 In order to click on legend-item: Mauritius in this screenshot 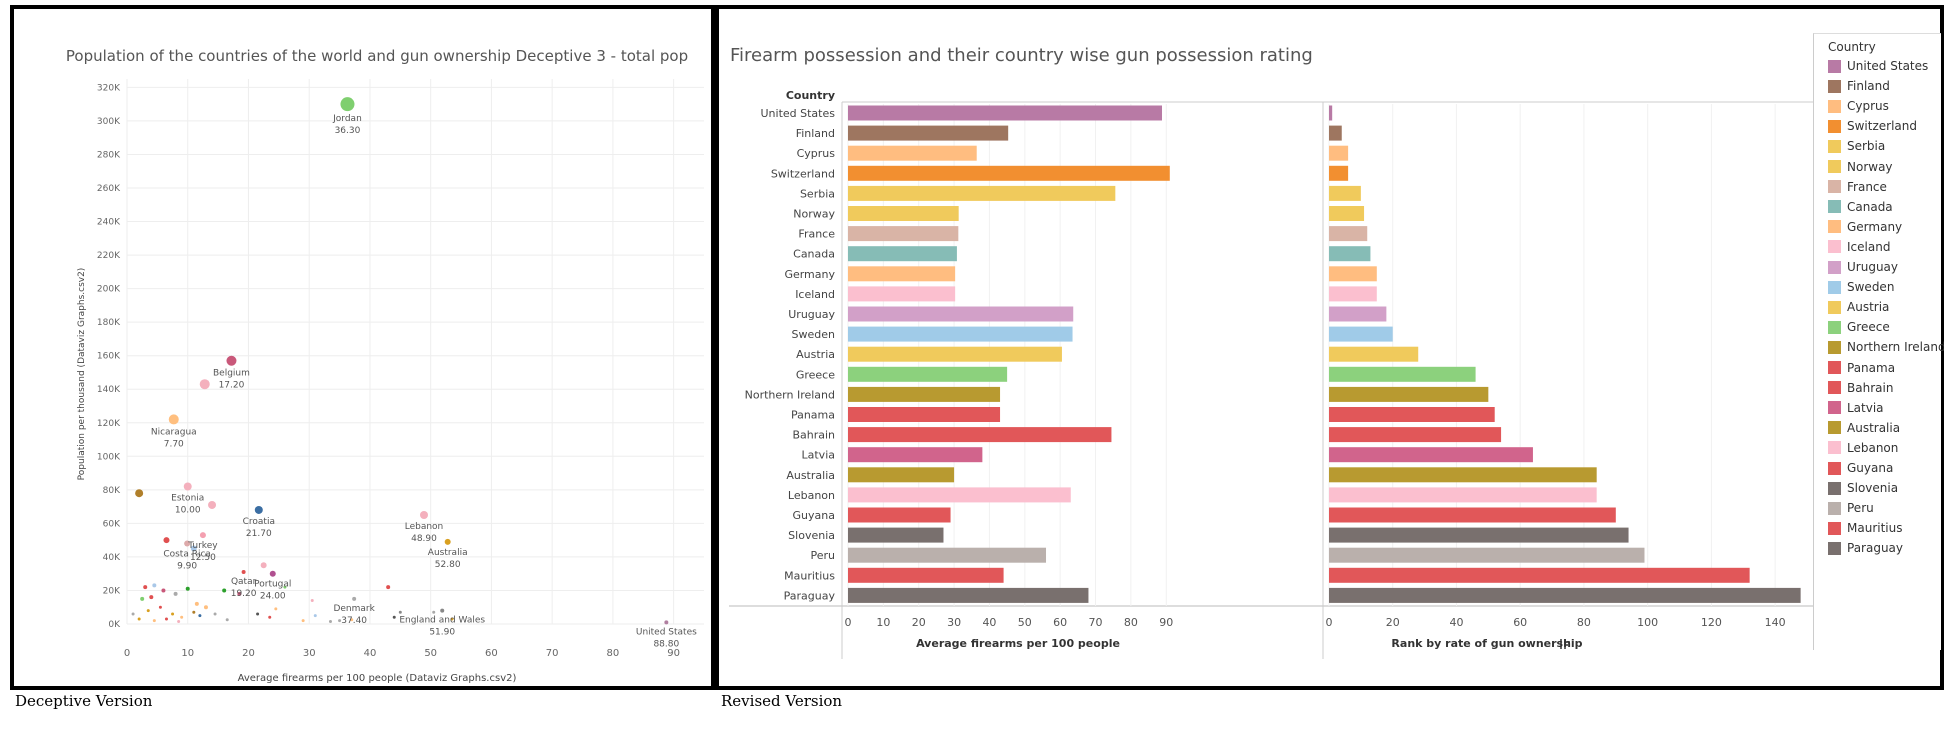, I will do `click(1865, 528)`.